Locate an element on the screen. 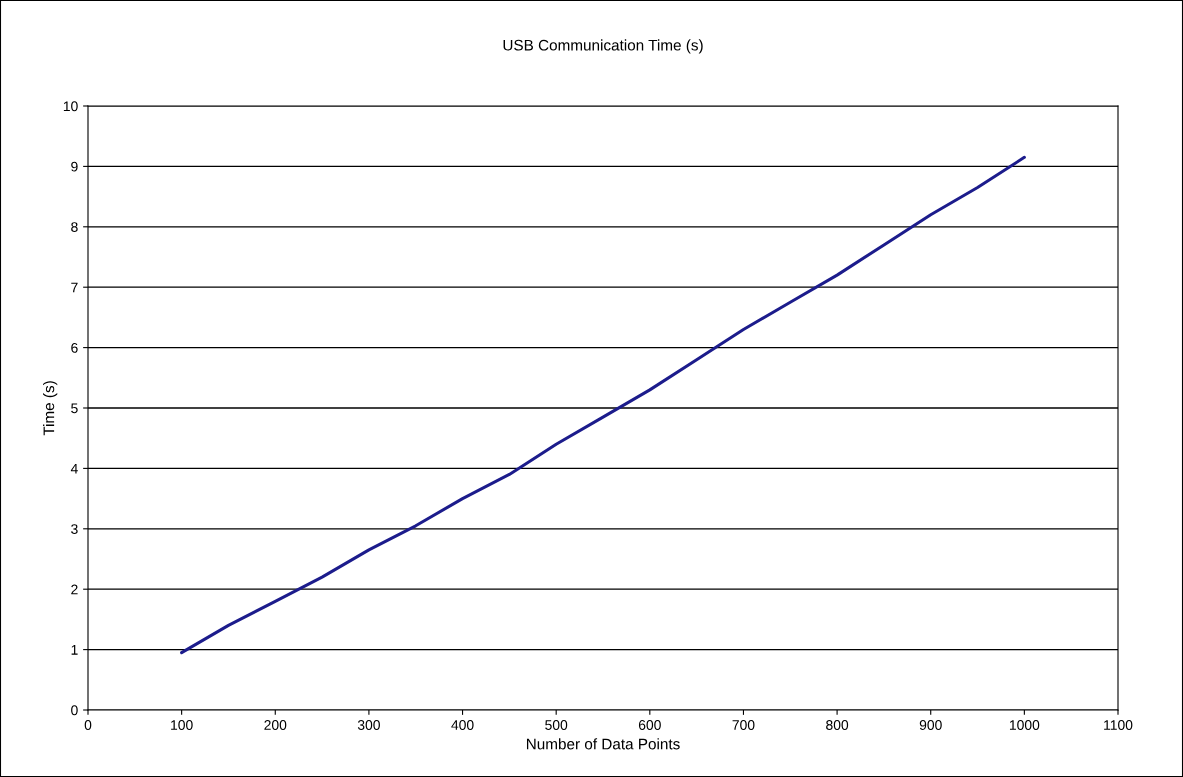 This screenshot has height=777, width=1183. y-tick-label: 7 is located at coordinates (74, 287).